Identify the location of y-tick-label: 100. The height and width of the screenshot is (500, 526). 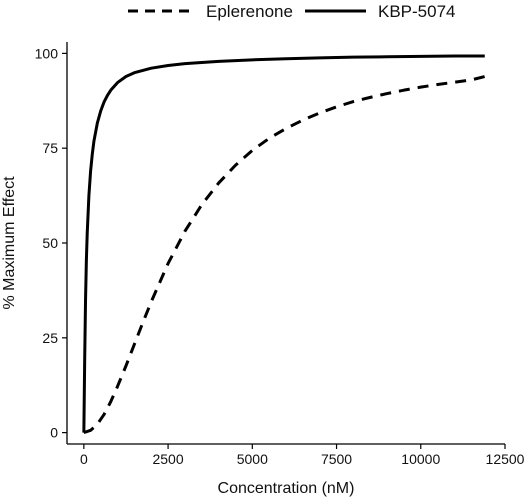
(47, 53).